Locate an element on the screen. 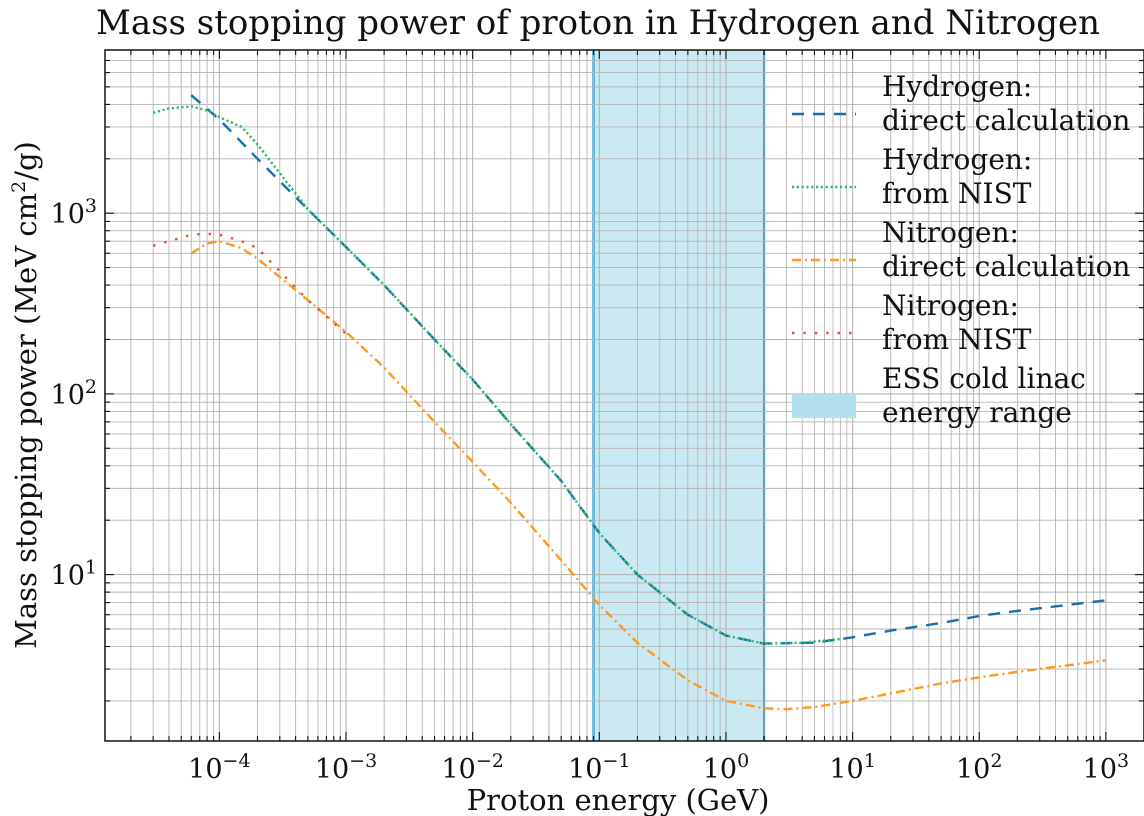 This screenshot has height=816, width=1144. x-tick-exponent: −2 is located at coordinates (490, 761).